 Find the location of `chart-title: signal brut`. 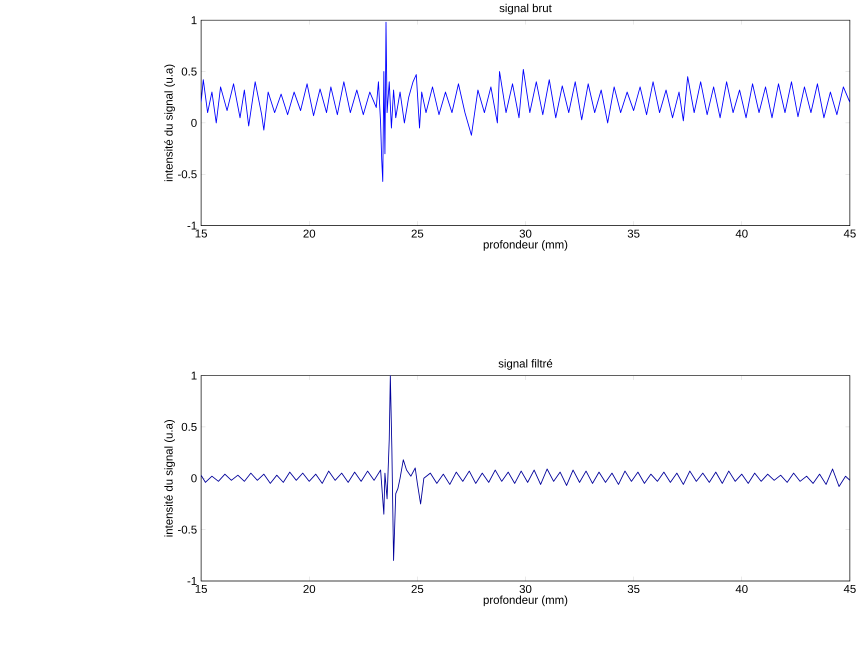

chart-title: signal brut is located at coordinates (525, 9).